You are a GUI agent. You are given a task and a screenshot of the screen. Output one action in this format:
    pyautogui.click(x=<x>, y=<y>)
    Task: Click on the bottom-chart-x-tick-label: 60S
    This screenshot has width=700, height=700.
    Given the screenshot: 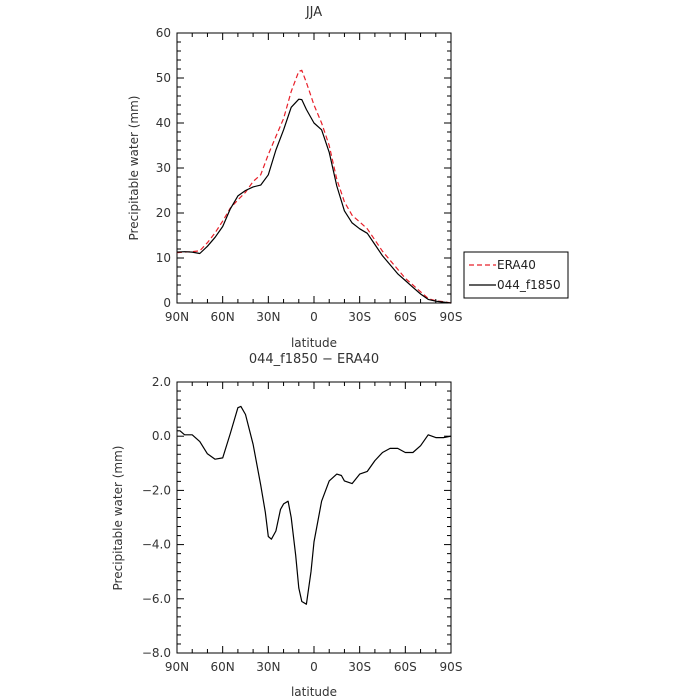 What is the action you would take?
    pyautogui.click(x=405, y=667)
    